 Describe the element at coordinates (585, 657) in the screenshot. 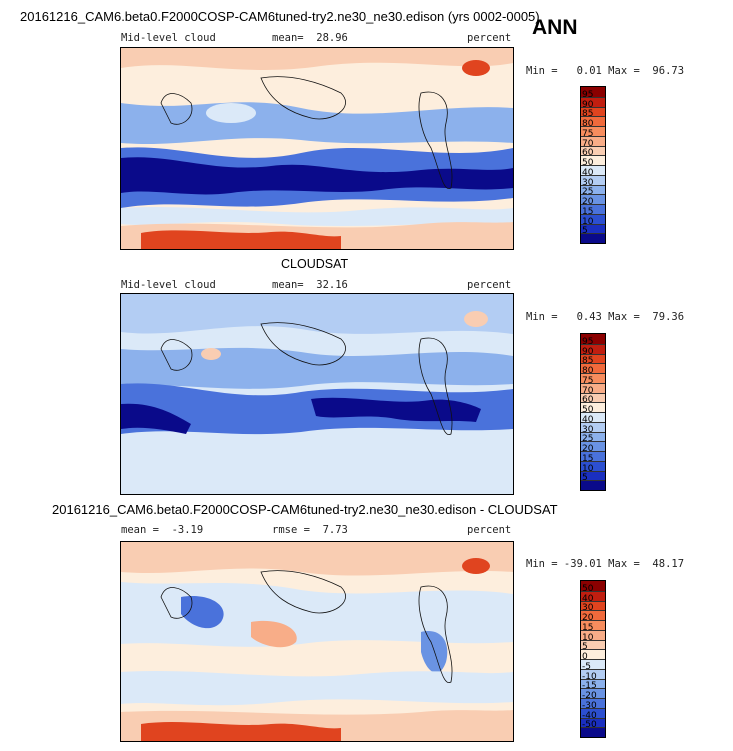

I see `panel3-colorbar-tick-label: 0` at that location.